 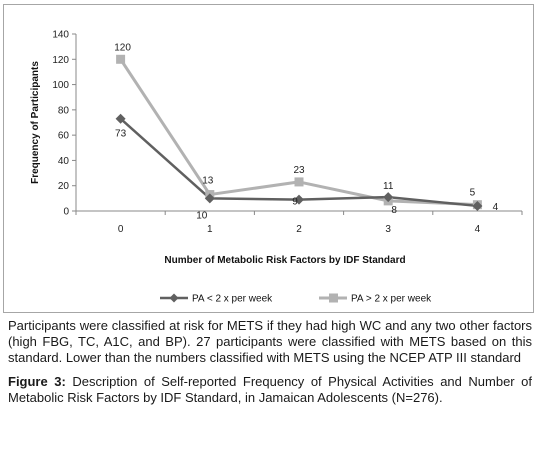 I want to click on y-tick-label: 100, so click(x=60, y=85).